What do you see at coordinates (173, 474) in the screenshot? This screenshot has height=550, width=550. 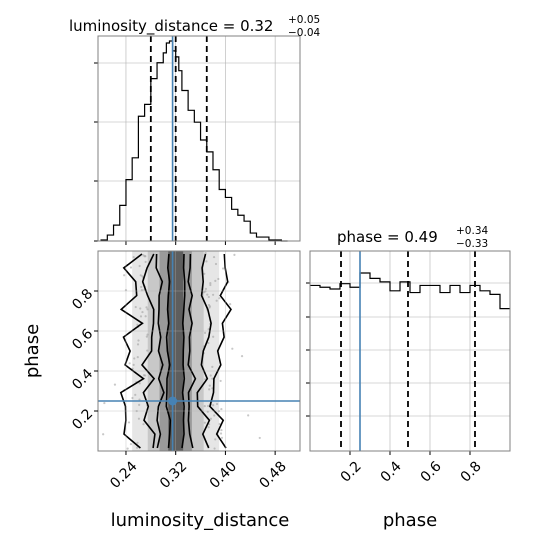 I see `x-tick-label-1: 0.32` at bounding box center [173, 474].